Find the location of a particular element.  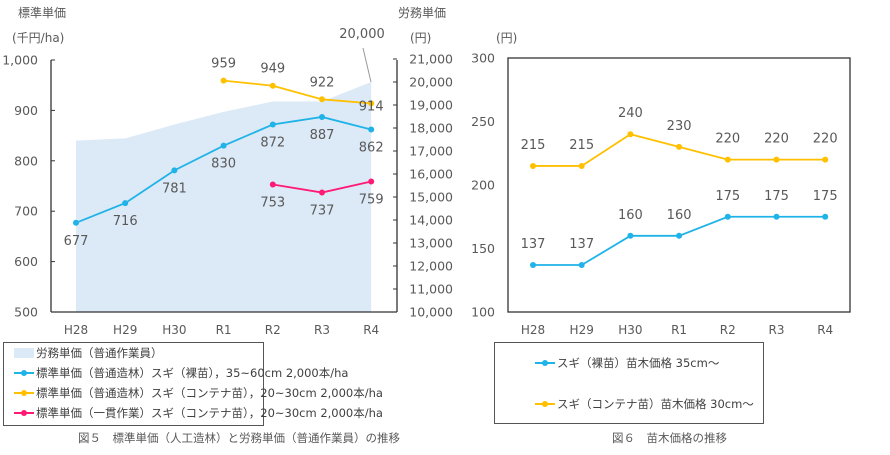

data-label: 240 is located at coordinates (630, 113).